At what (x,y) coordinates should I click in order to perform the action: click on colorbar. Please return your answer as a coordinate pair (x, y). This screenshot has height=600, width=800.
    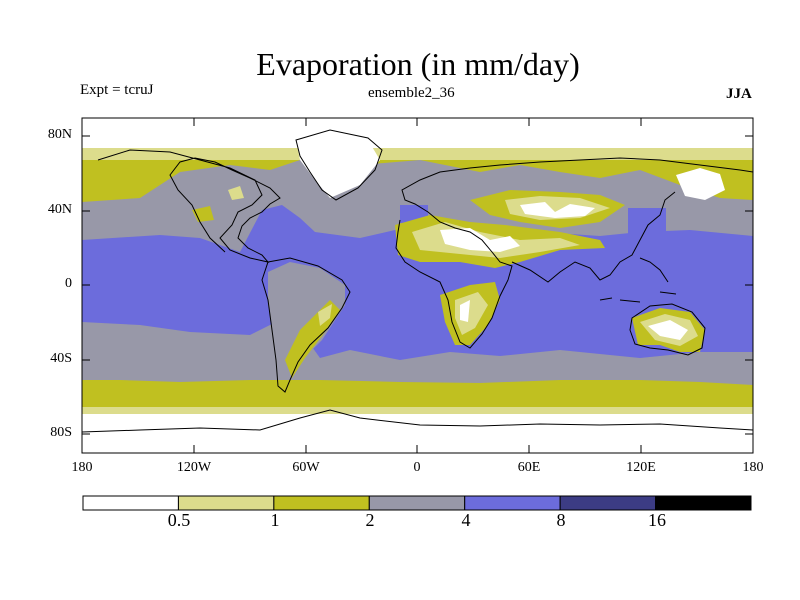
    Looking at the image, I should click on (417, 503).